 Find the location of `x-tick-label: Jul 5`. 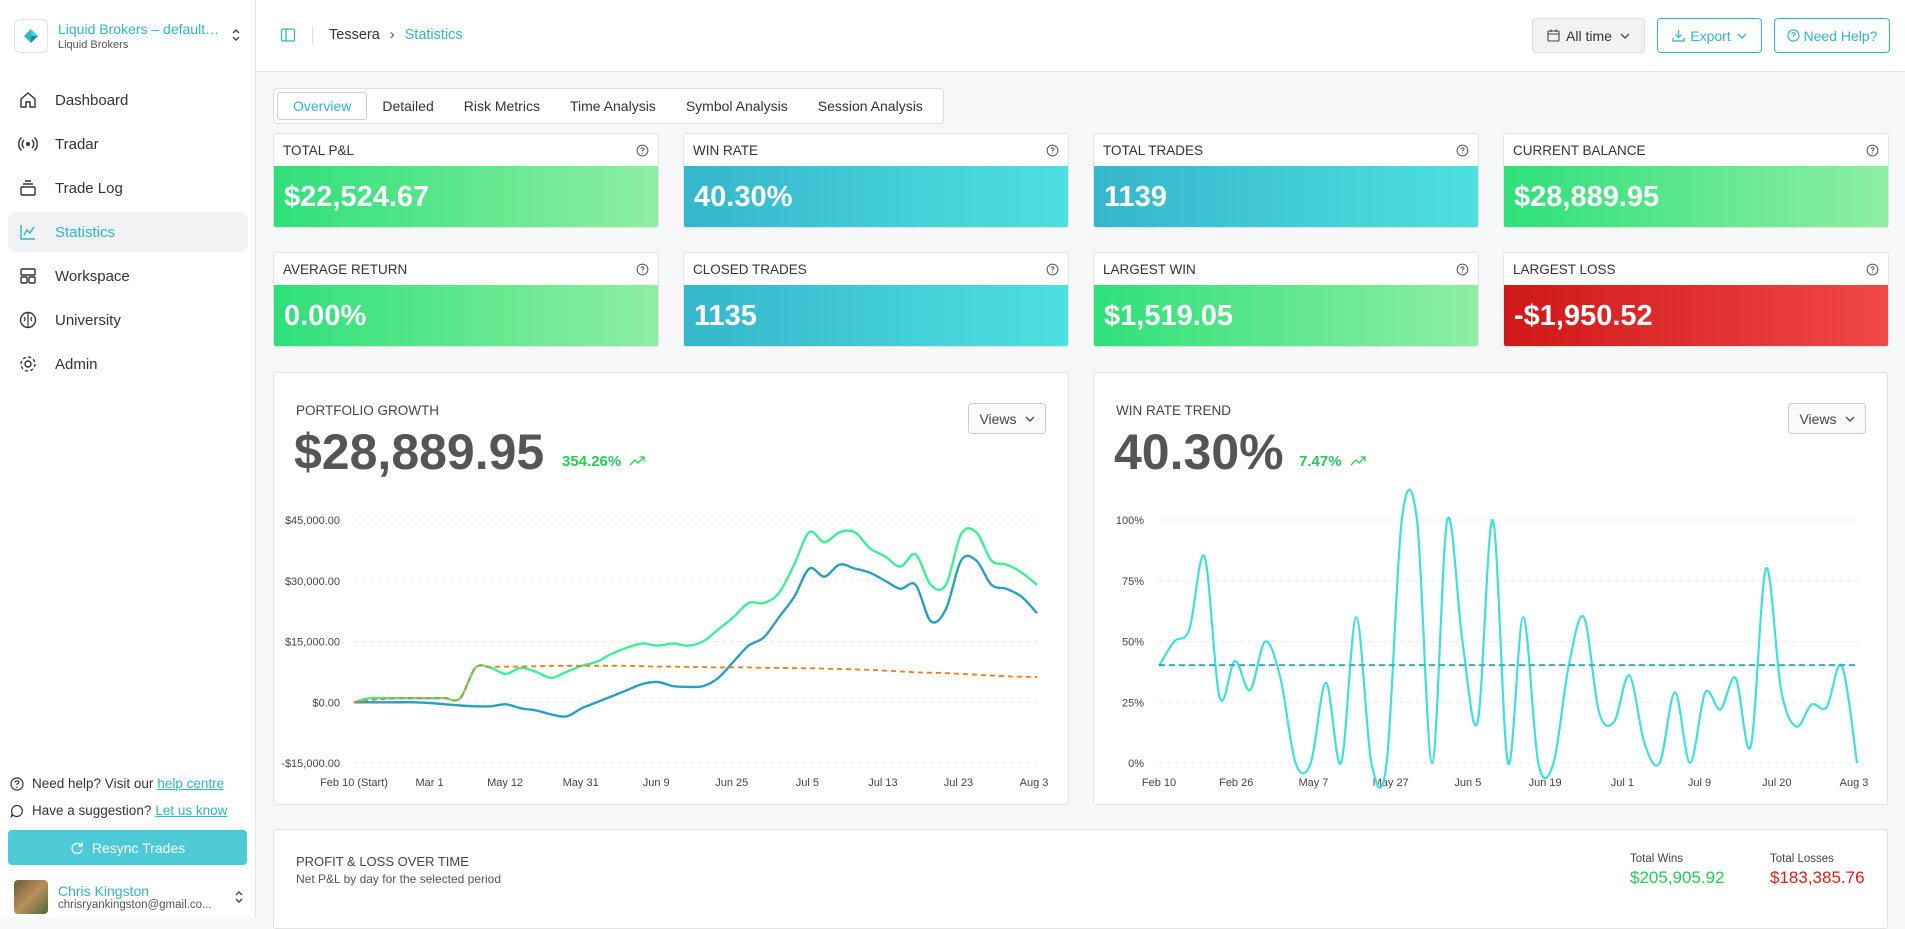

x-tick-label: Jul 5 is located at coordinates (807, 783).